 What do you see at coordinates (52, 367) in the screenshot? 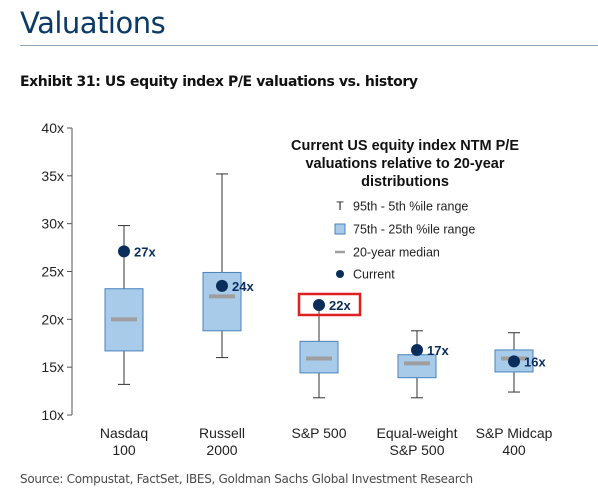
I see `y-tick-label: 15x` at bounding box center [52, 367].